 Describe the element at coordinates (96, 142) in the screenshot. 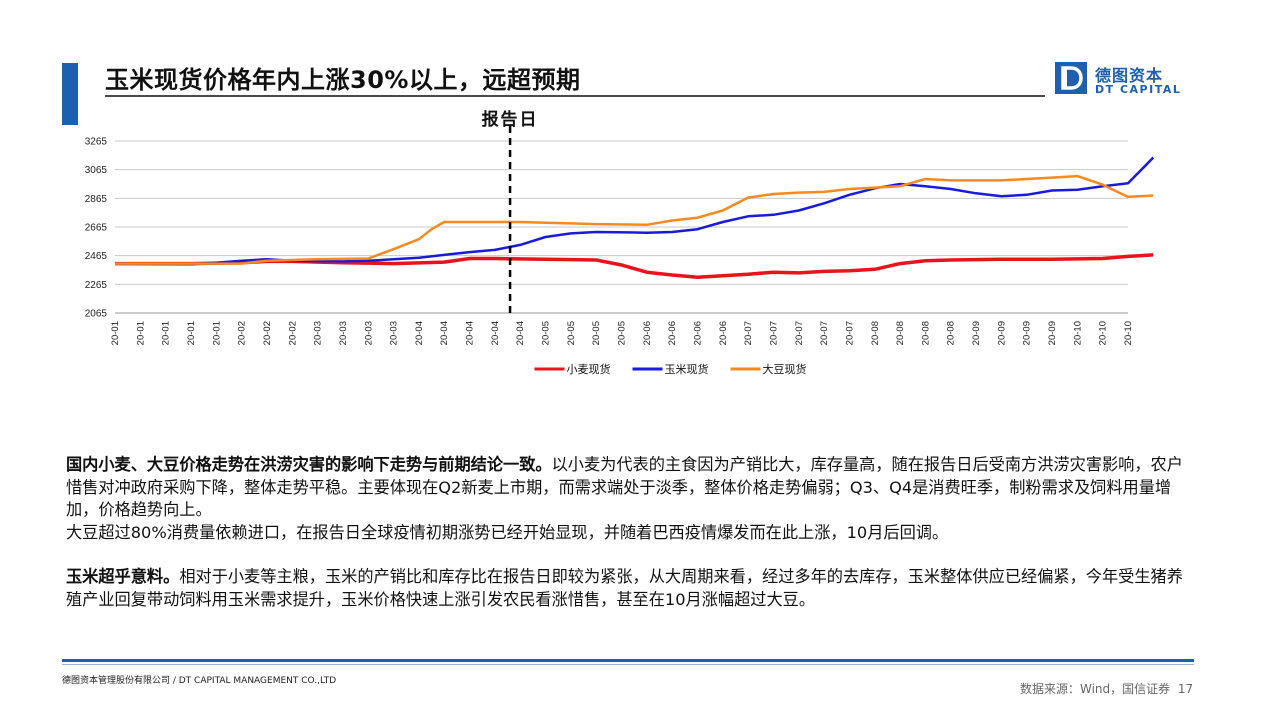

I see `y-tick-label: 3265` at that location.